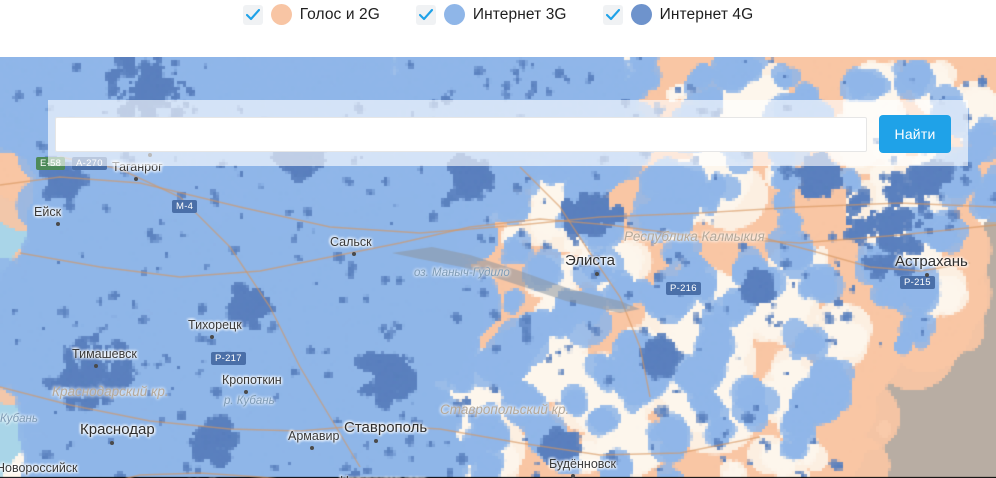 The height and width of the screenshot is (478, 996). Describe the element at coordinates (339, 14) in the screenshot. I see `legend-label-voice-2g: Голос и 2G` at that location.